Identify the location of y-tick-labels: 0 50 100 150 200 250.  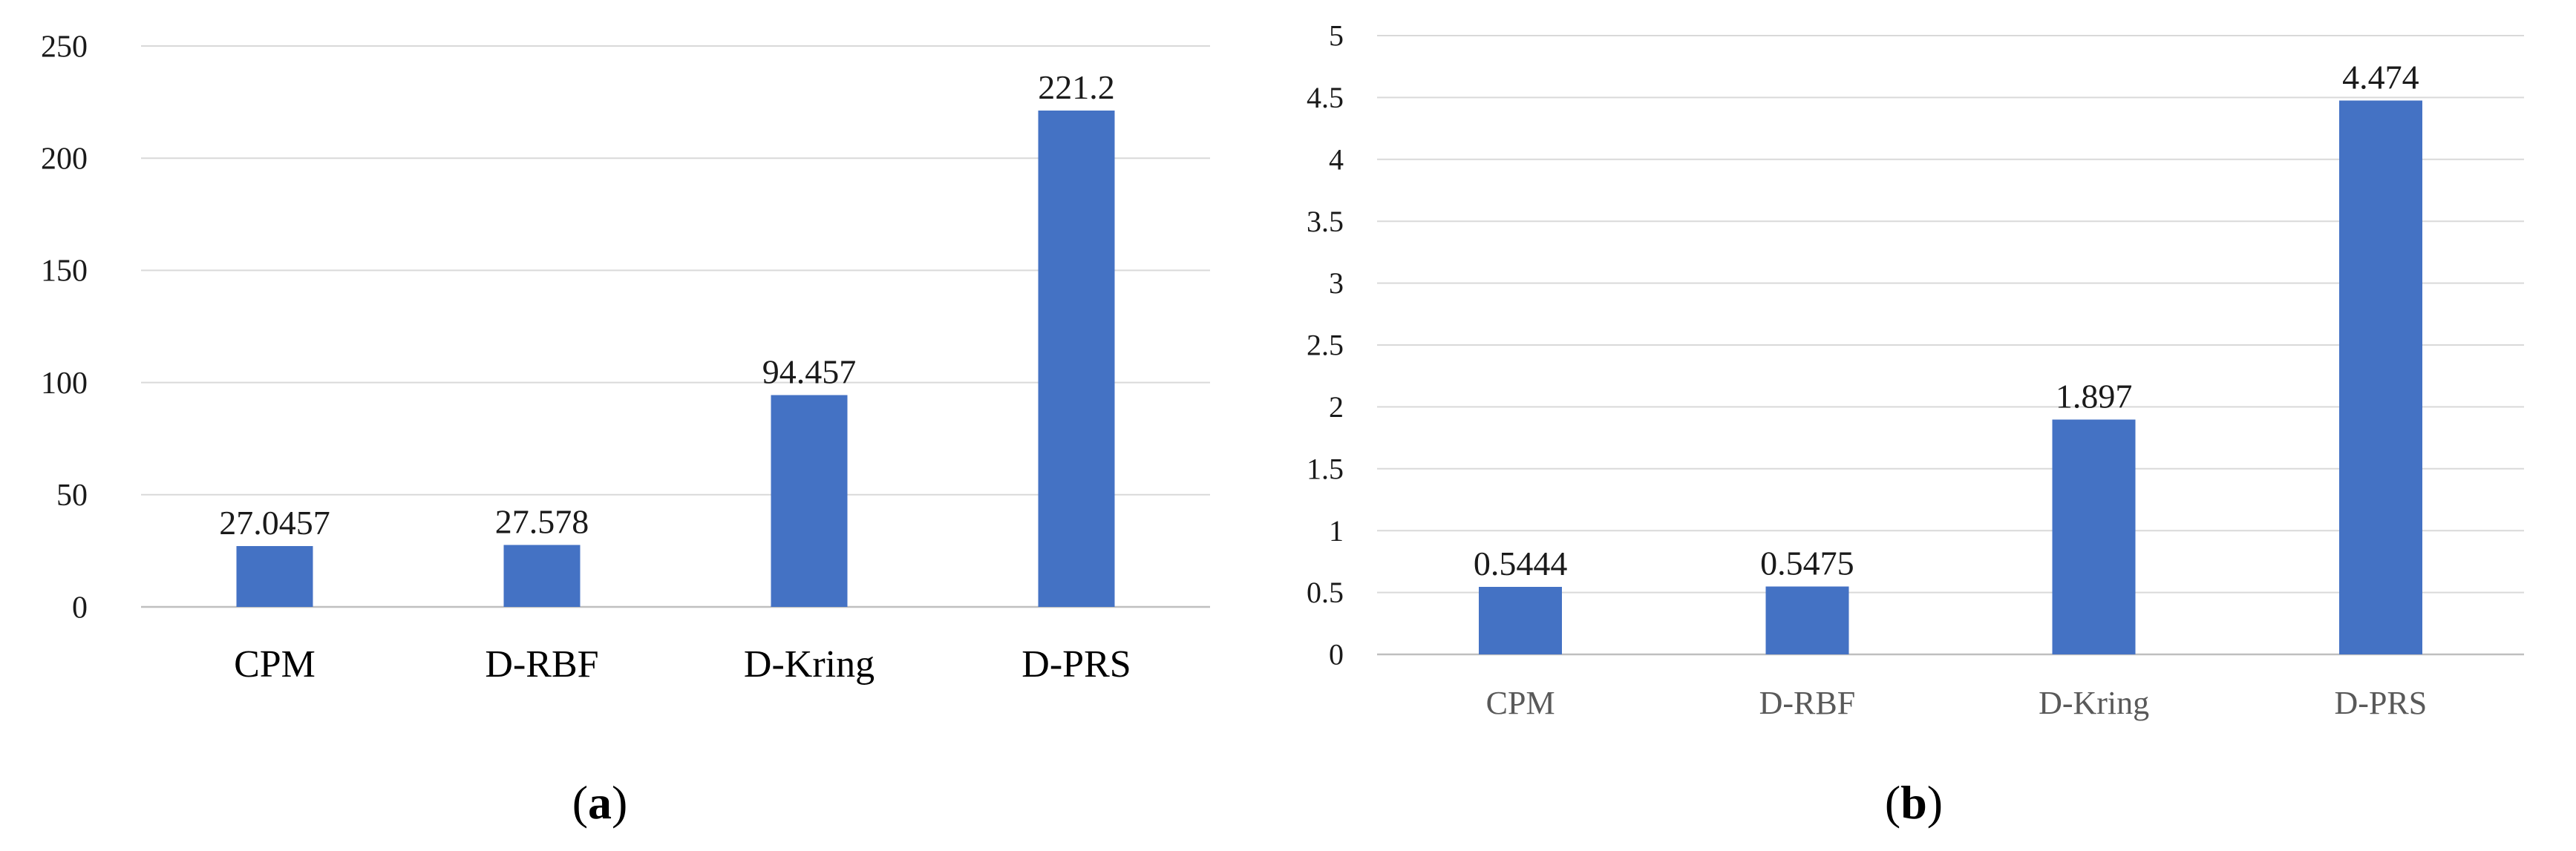
(65, 327).